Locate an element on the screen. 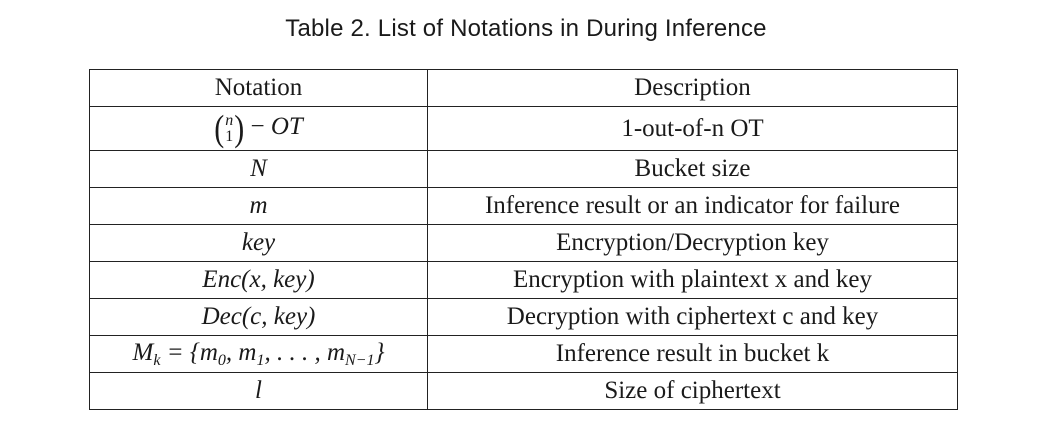 The height and width of the screenshot is (437, 1052). table-row: l Size of ciphertext is located at coordinates (523, 391).